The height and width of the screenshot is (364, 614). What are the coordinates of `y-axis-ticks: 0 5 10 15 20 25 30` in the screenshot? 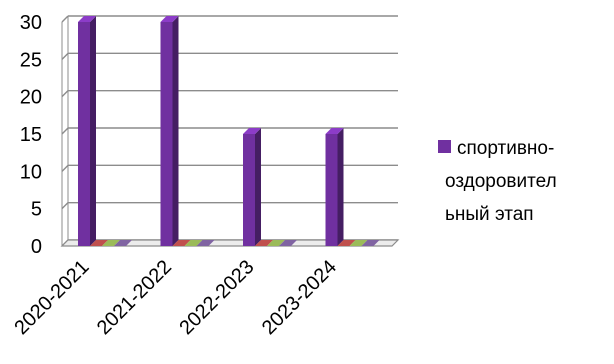 It's located at (31, 135).